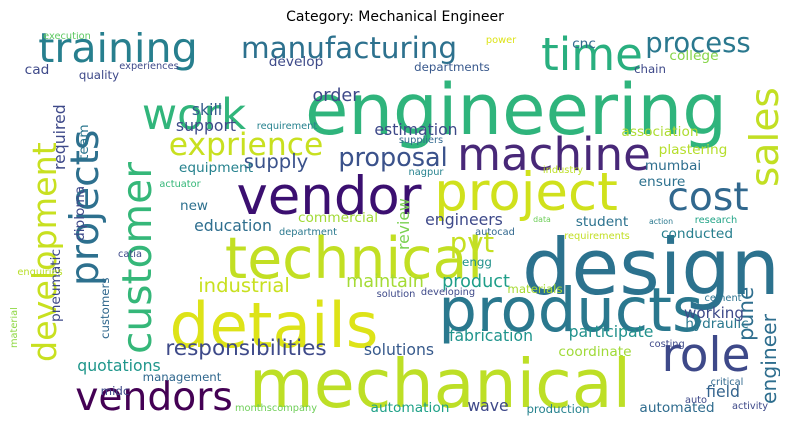 Image resolution: width=790 pixels, height=427 pixels. What do you see at coordinates (337, 218) in the screenshot?
I see `word-commercial: commercial` at bounding box center [337, 218].